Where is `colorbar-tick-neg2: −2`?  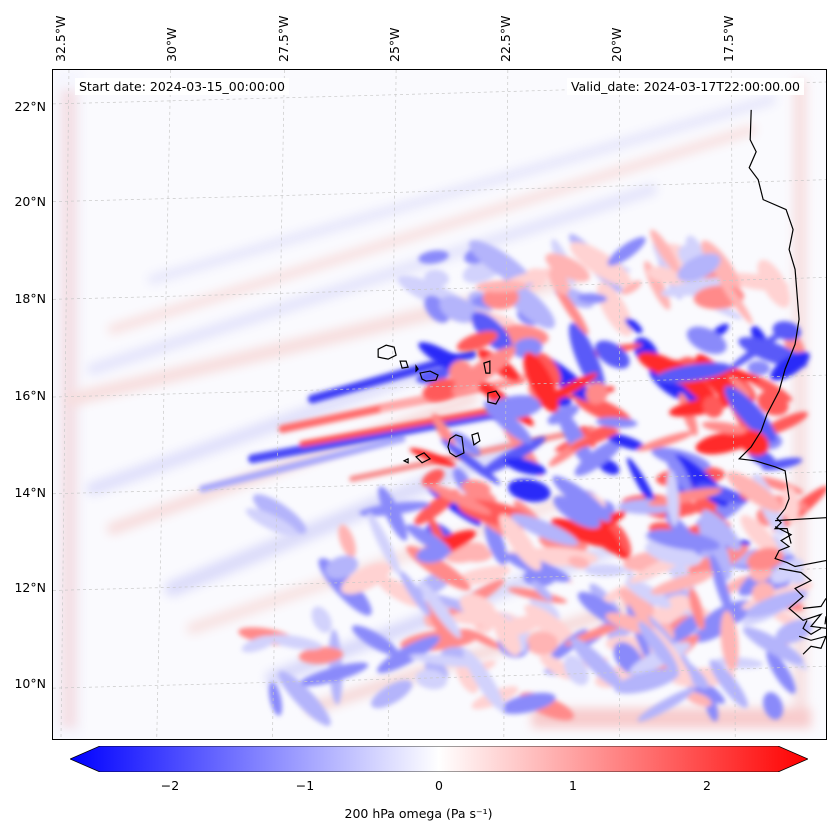
colorbar-tick-neg2: −2 is located at coordinates (170, 785).